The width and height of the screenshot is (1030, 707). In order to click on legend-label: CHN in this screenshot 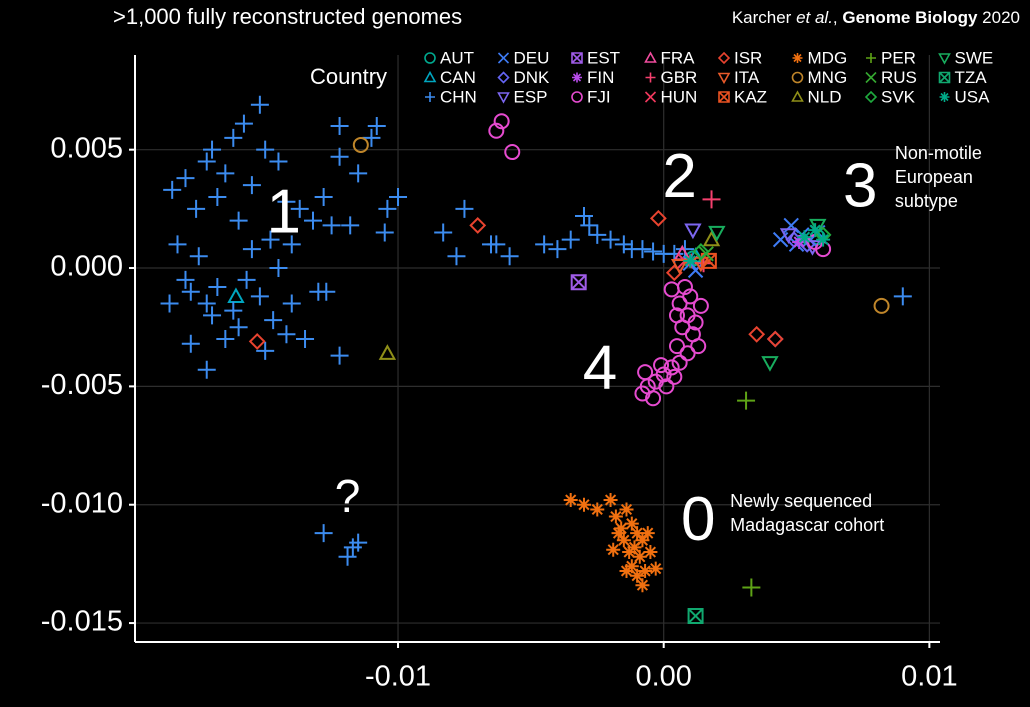, I will do `click(458, 96)`.